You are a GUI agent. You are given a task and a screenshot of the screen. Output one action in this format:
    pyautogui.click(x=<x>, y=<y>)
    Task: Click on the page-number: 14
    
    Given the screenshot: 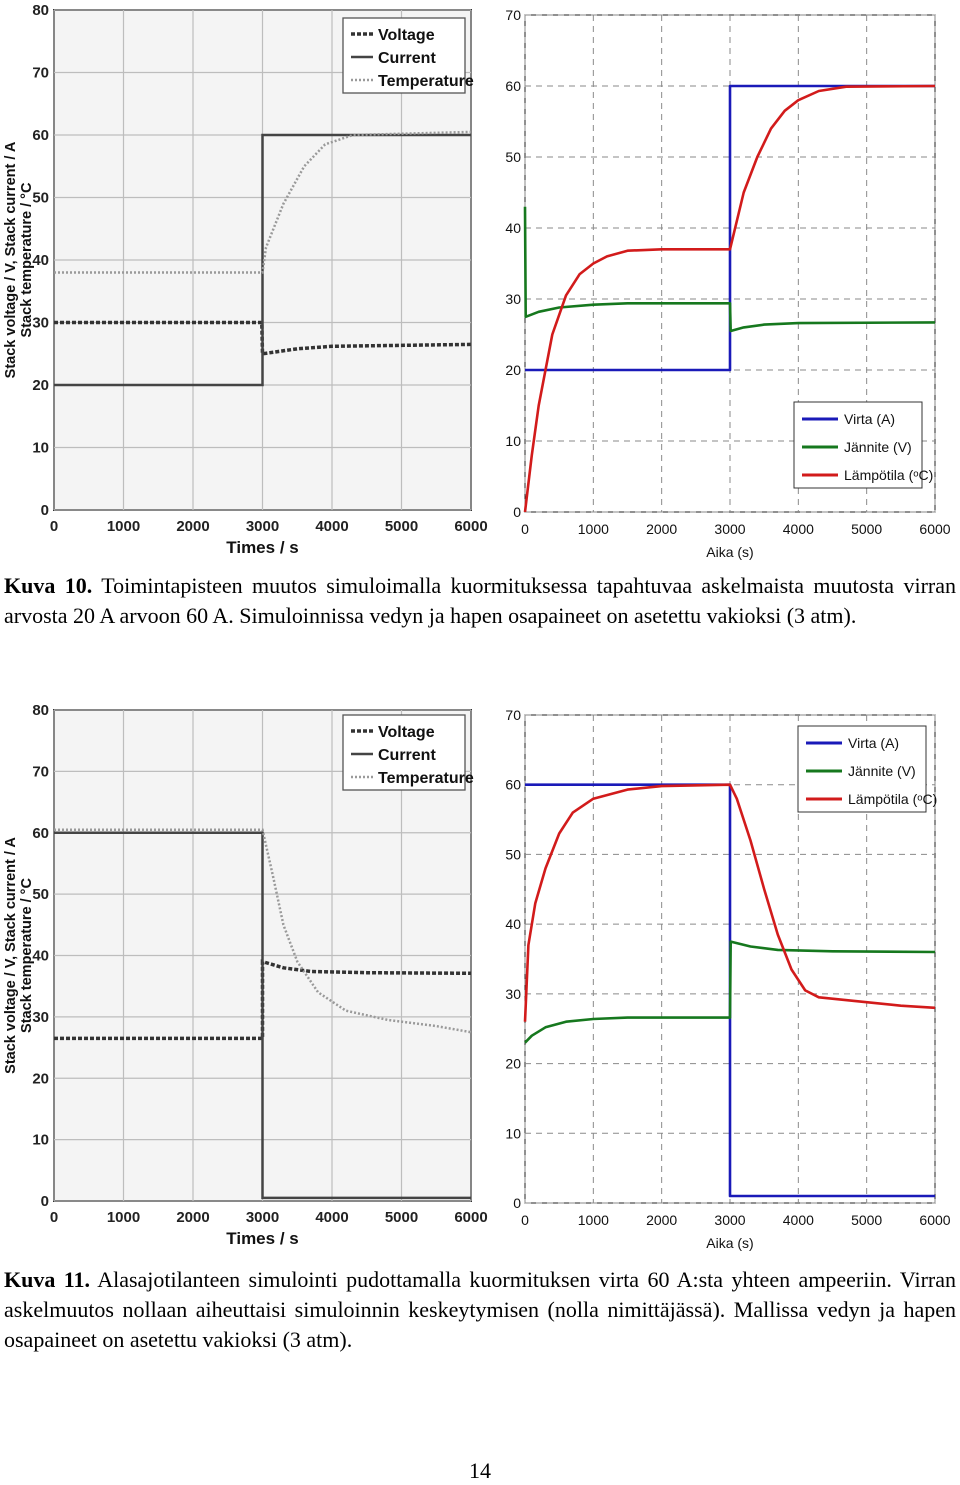 What is the action you would take?
    pyautogui.click(x=480, y=1470)
    